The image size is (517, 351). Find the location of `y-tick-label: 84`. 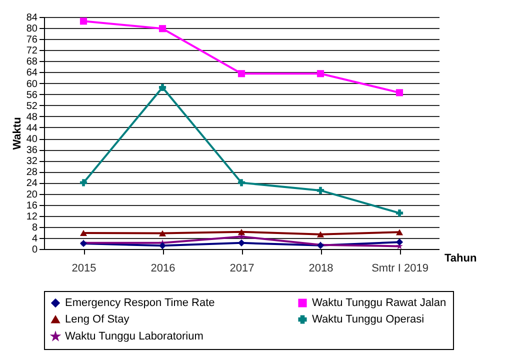

y-tick-label: 84 is located at coordinates (32, 18).